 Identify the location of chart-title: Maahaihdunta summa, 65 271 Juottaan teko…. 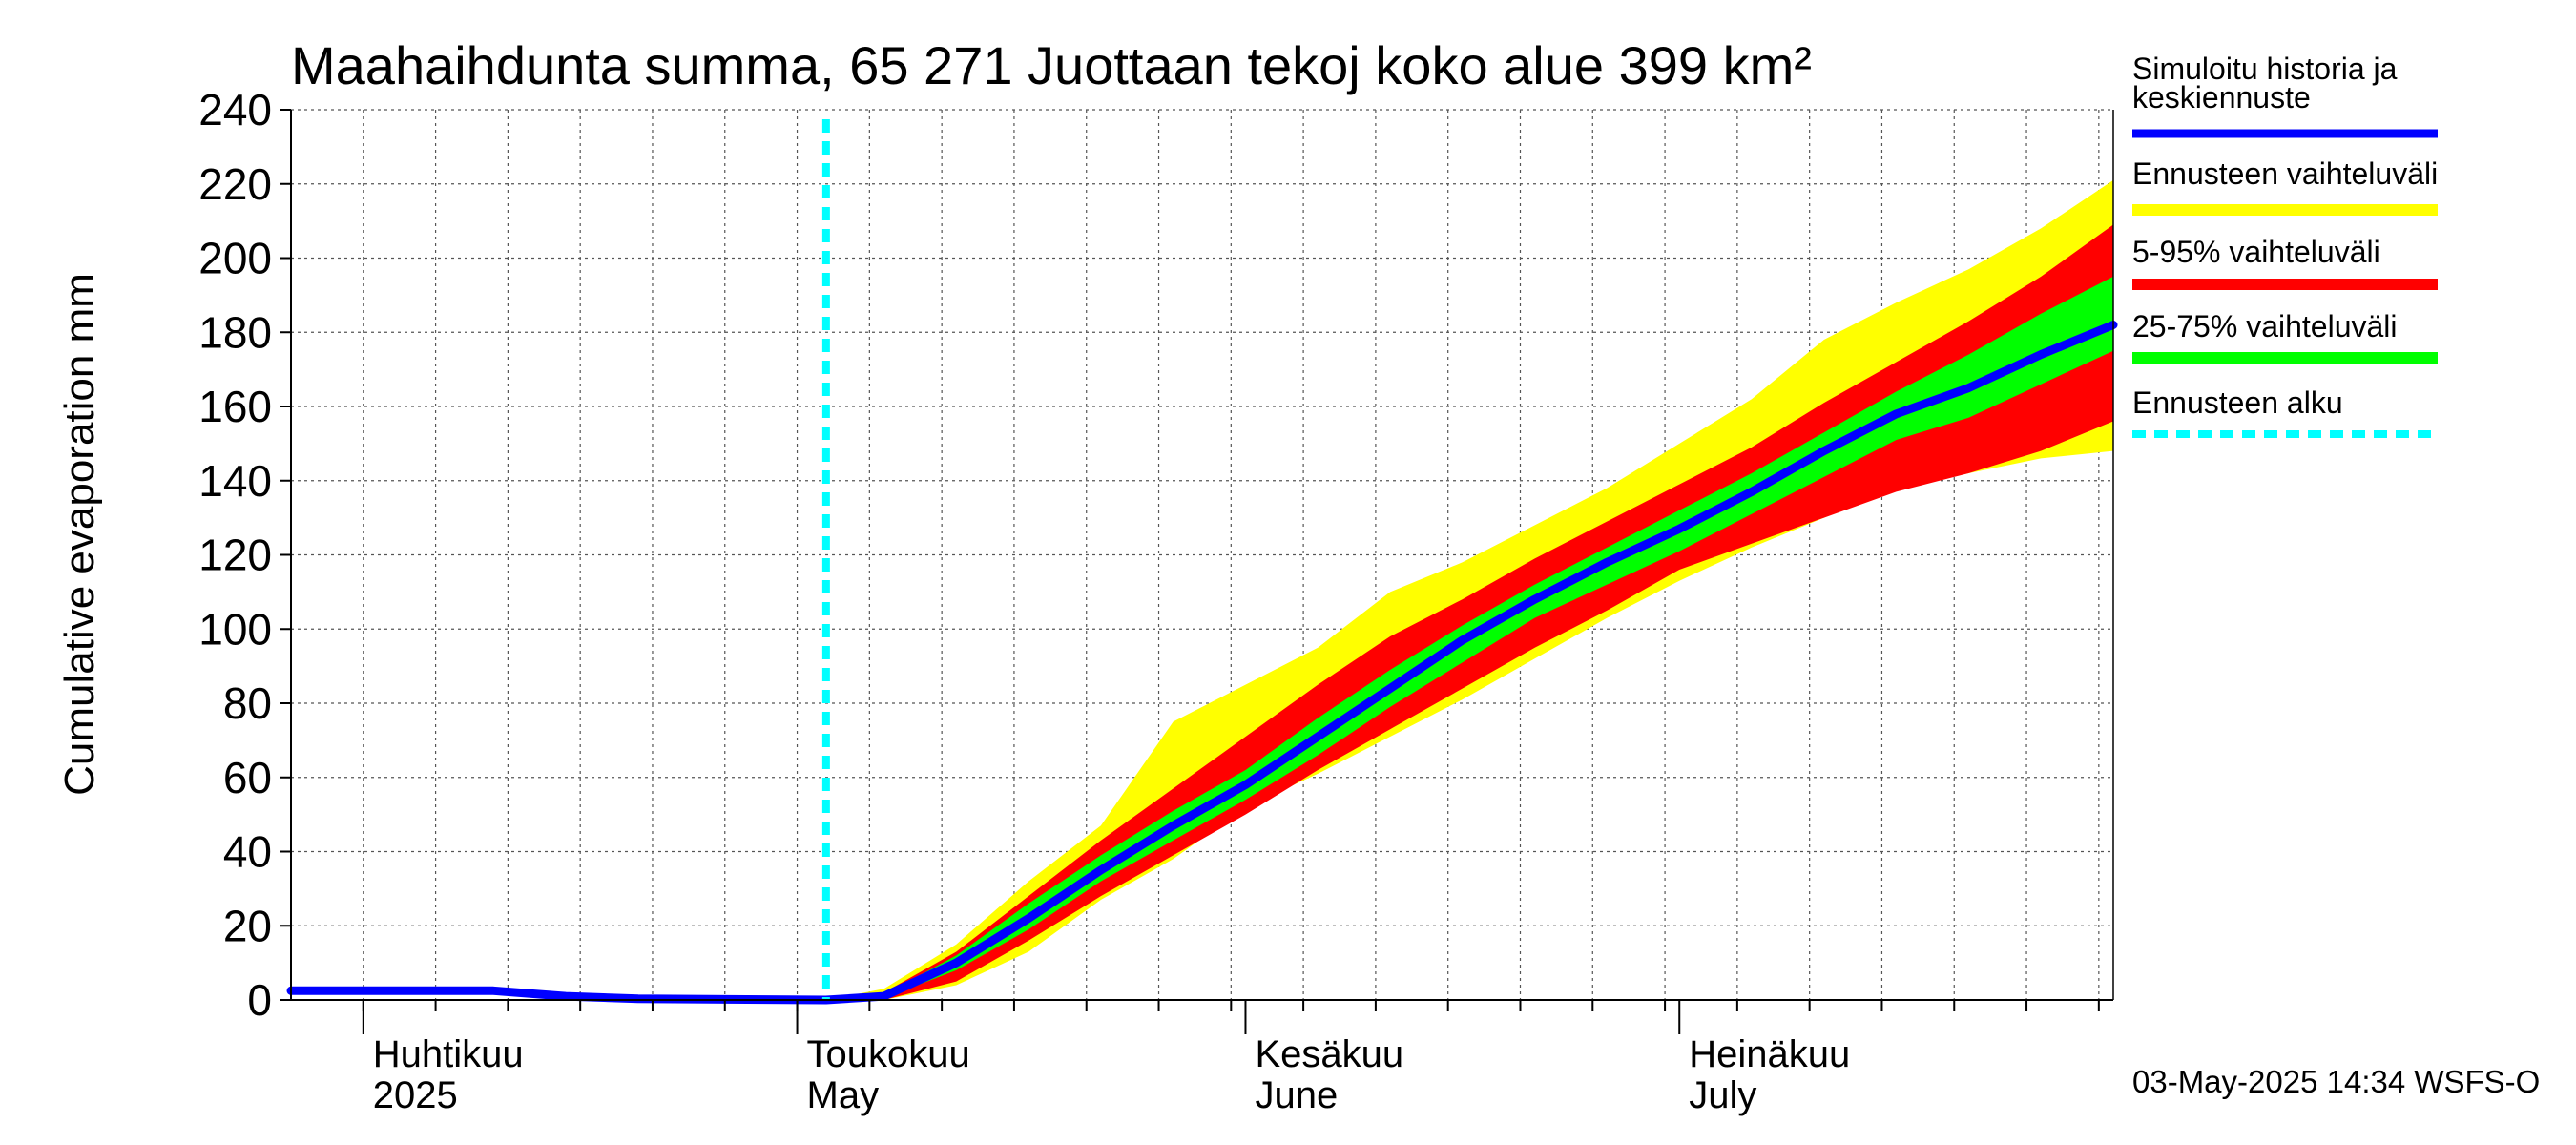
(1051, 65).